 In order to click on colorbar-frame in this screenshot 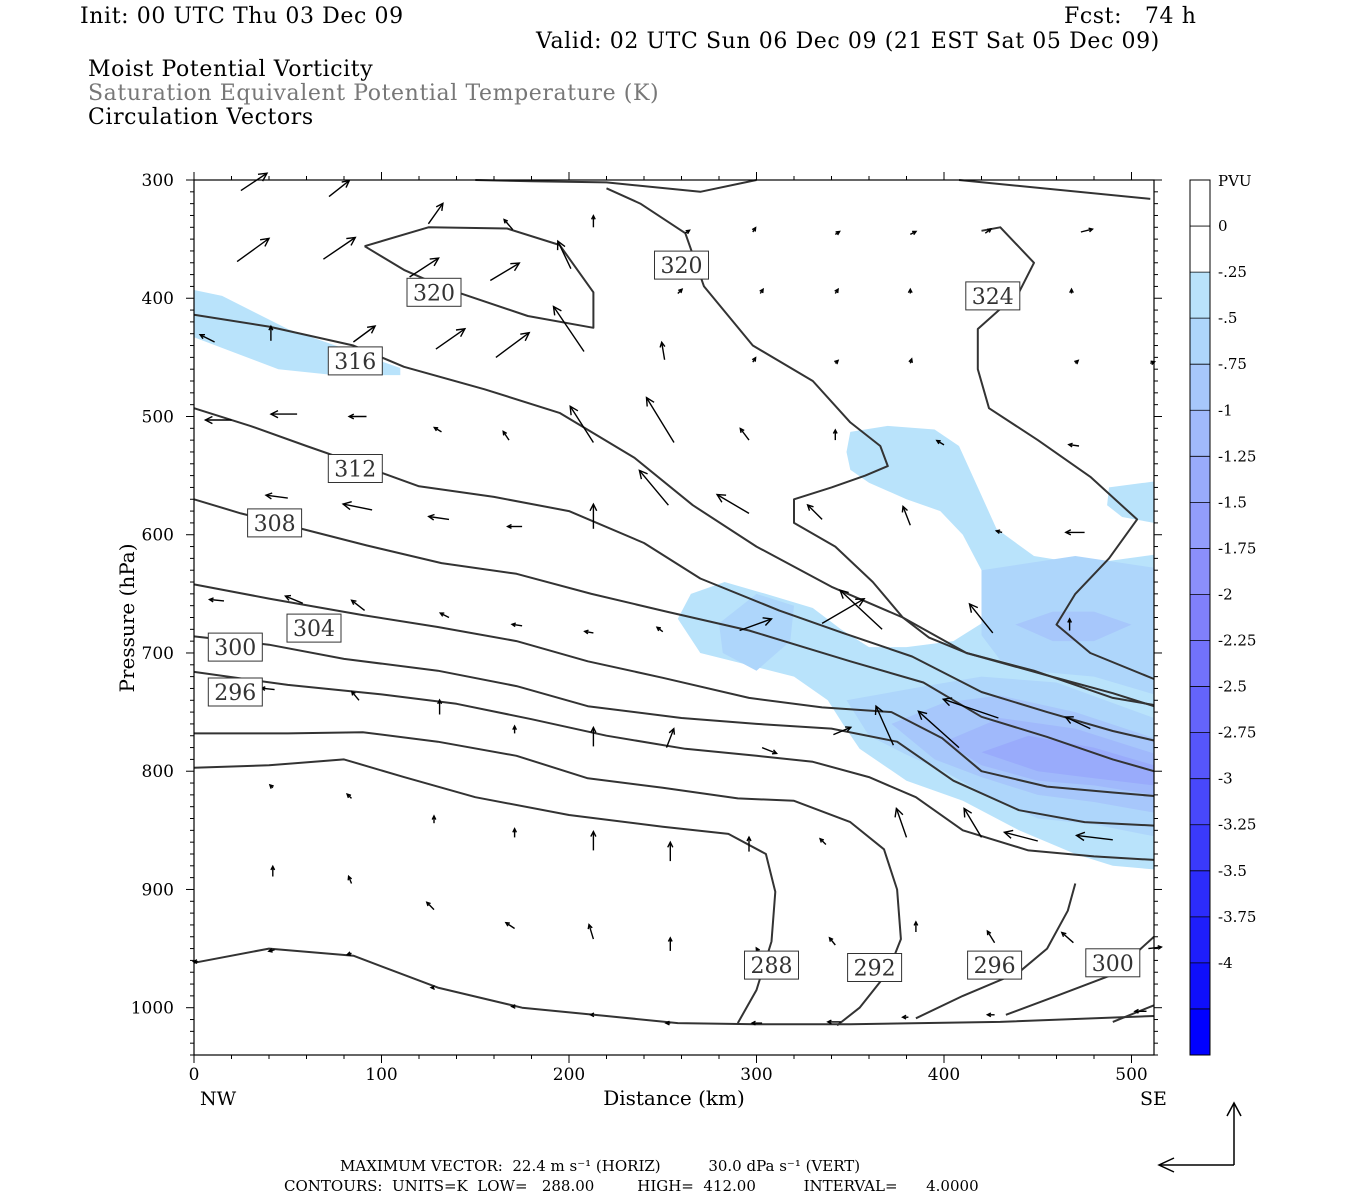, I will do `click(1200, 617)`.